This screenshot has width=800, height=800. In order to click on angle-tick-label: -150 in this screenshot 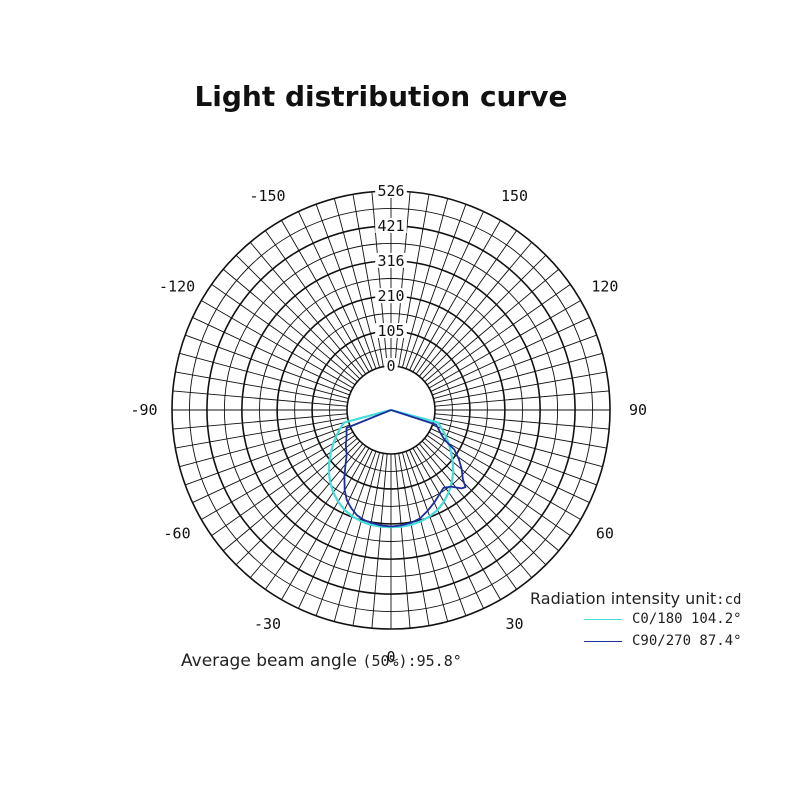, I will do `click(267, 196)`.